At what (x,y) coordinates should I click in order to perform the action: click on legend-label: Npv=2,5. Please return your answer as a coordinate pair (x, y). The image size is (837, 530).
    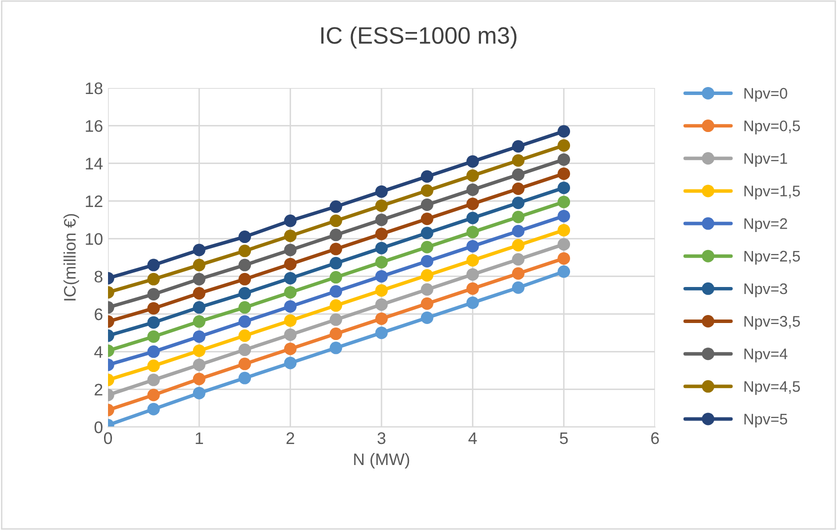
    Looking at the image, I should click on (772, 257).